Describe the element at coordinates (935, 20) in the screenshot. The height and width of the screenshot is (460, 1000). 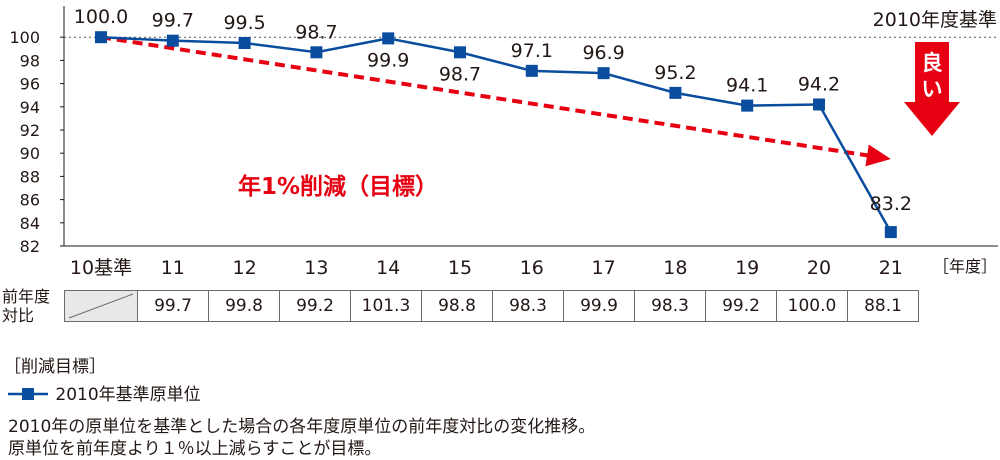
I see `baseline-label: 2010年度基準` at that location.